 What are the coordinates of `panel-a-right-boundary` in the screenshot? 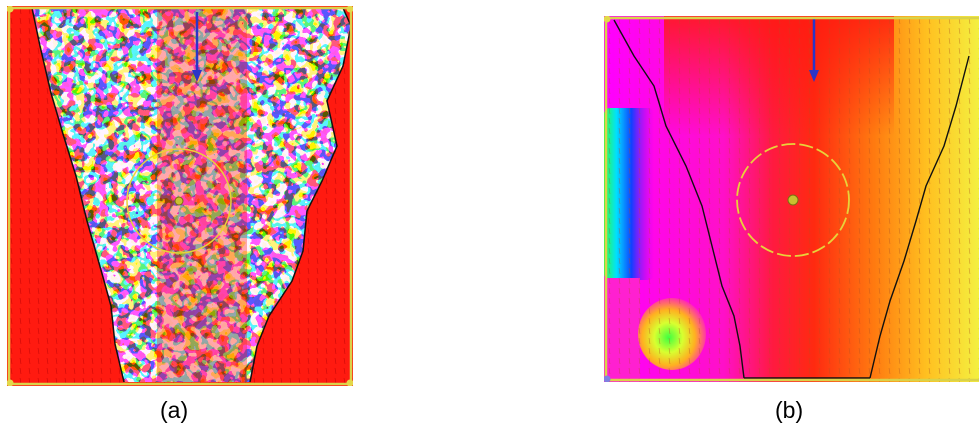 It's located at (300, 195).